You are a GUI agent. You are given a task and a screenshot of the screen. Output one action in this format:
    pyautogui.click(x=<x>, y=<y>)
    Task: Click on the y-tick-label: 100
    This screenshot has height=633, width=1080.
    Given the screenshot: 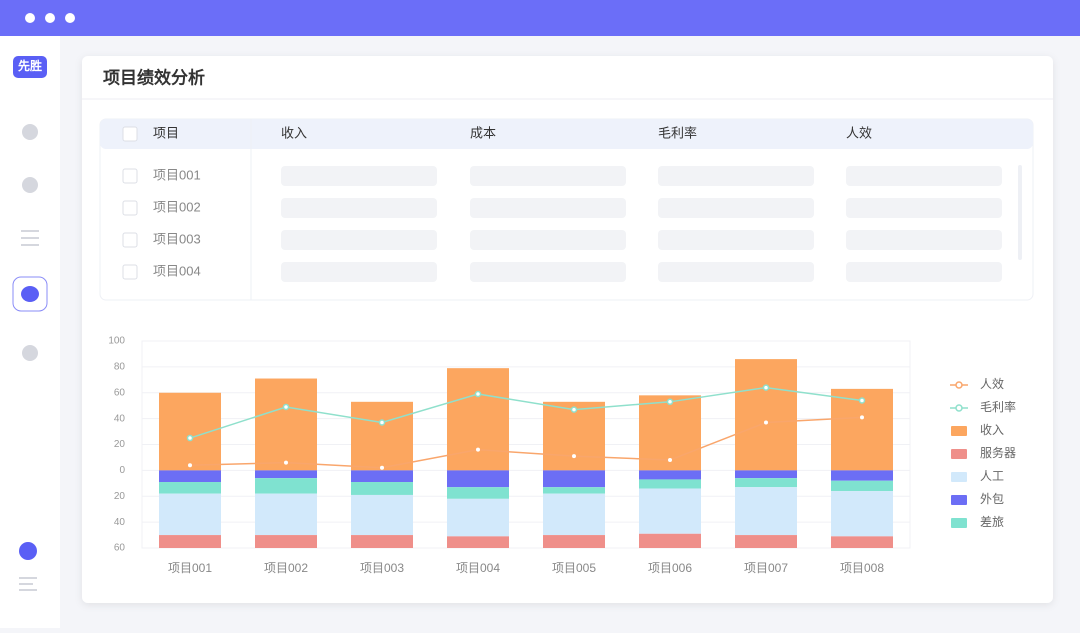 What is the action you would take?
    pyautogui.click(x=116, y=341)
    